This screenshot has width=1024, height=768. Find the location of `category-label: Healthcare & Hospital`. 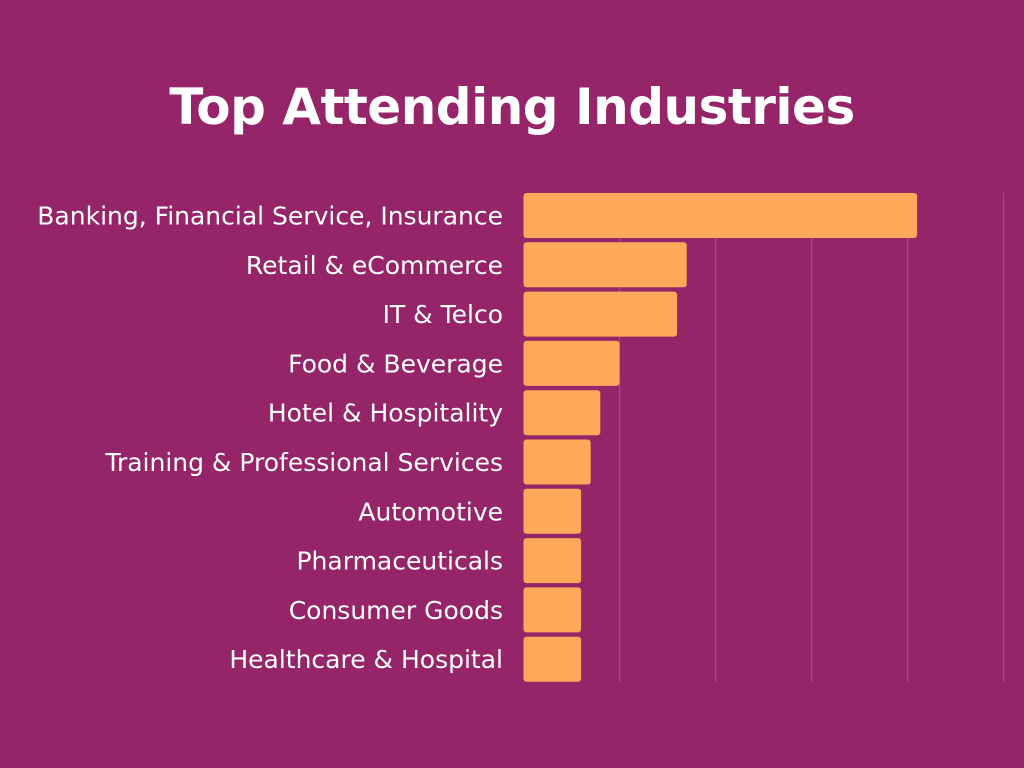

category-label: Healthcare & Hospital is located at coordinates (366, 659).